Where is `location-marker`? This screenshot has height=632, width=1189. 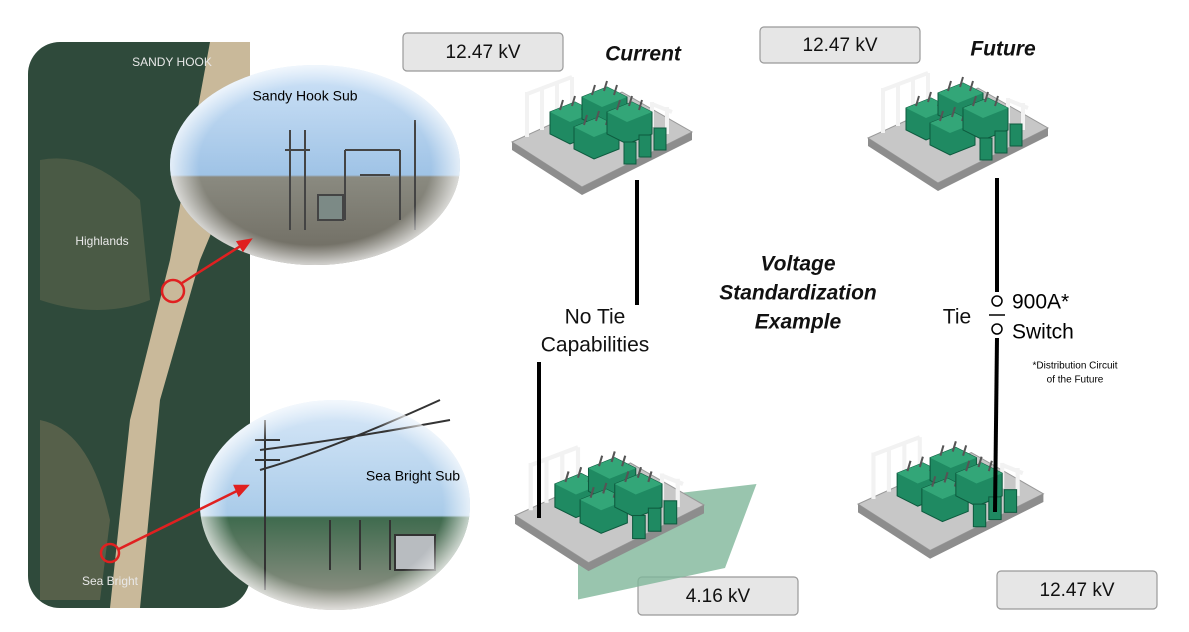 location-marker is located at coordinates (176, 401).